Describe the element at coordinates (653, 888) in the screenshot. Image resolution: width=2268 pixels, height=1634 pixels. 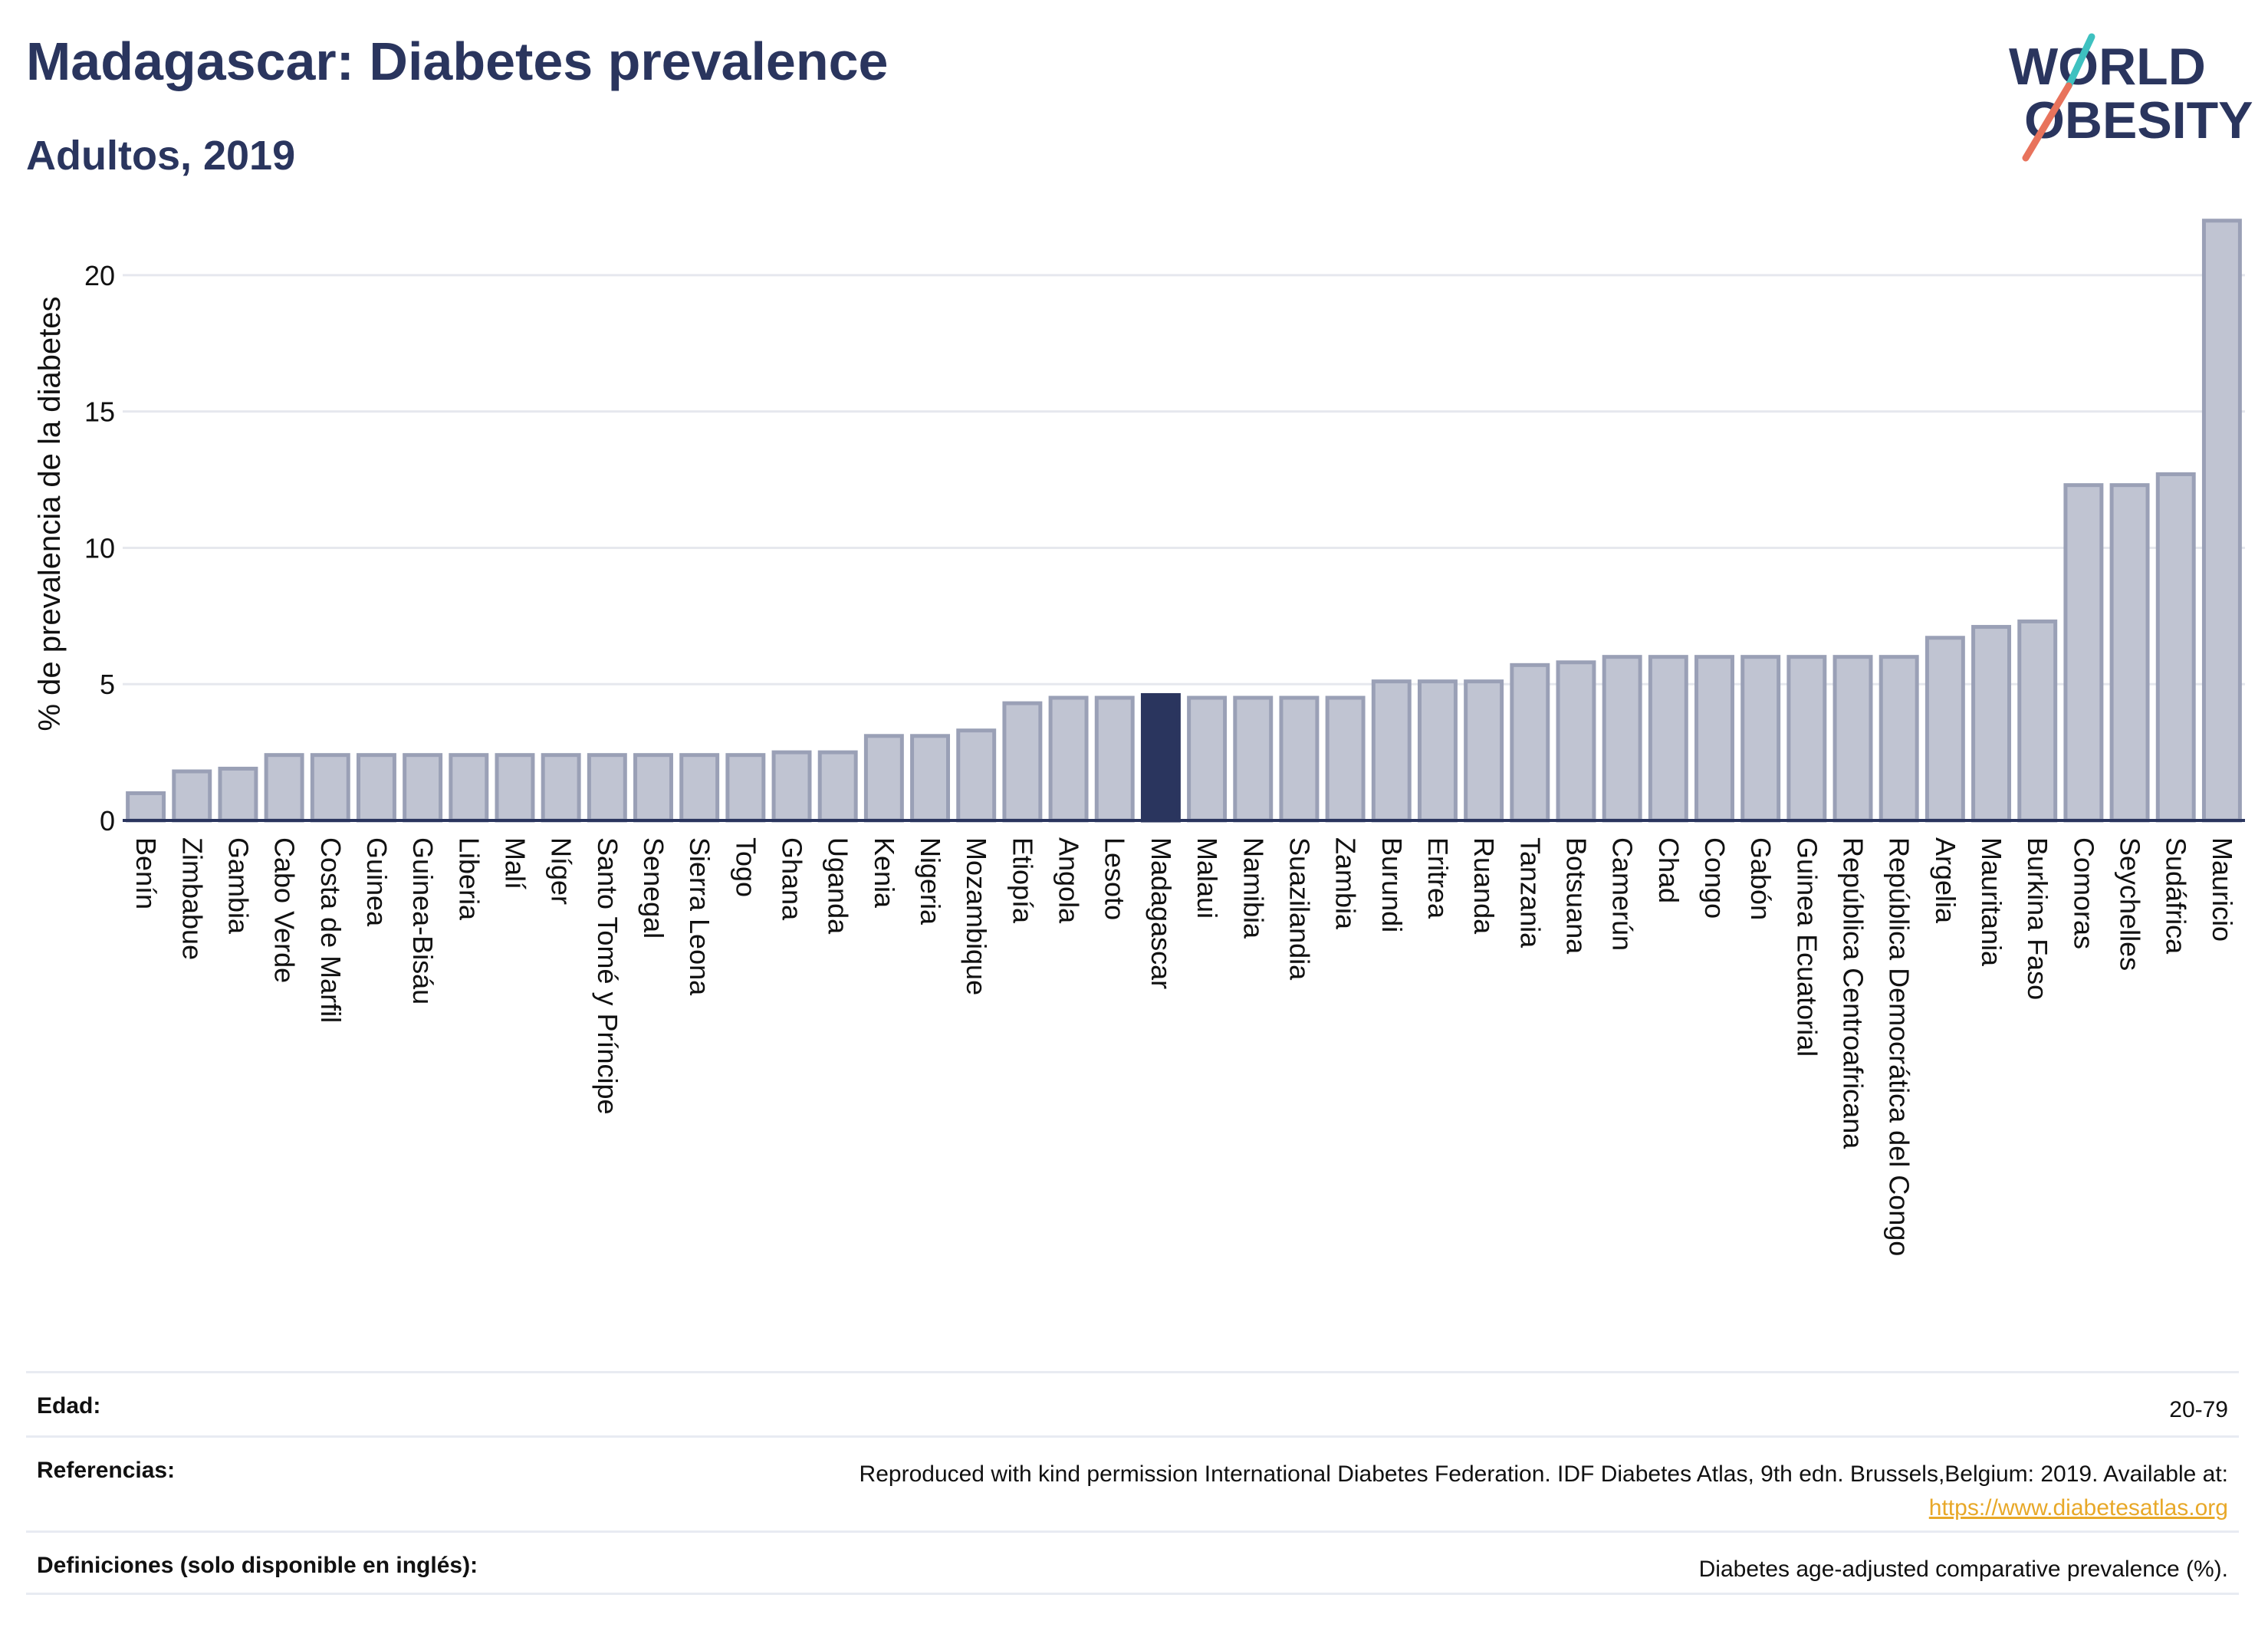
I see `x-tick-label: Senegal` at that location.